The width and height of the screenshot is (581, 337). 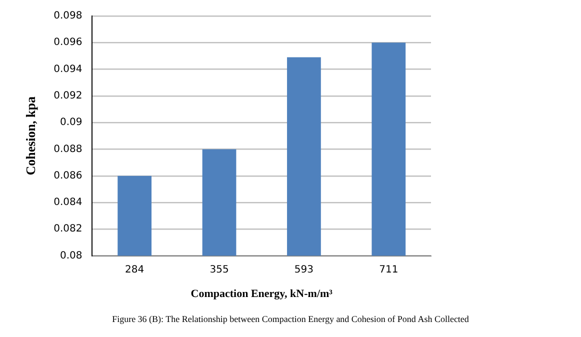 I want to click on y-tick-label: 0.092, so click(x=68, y=96).